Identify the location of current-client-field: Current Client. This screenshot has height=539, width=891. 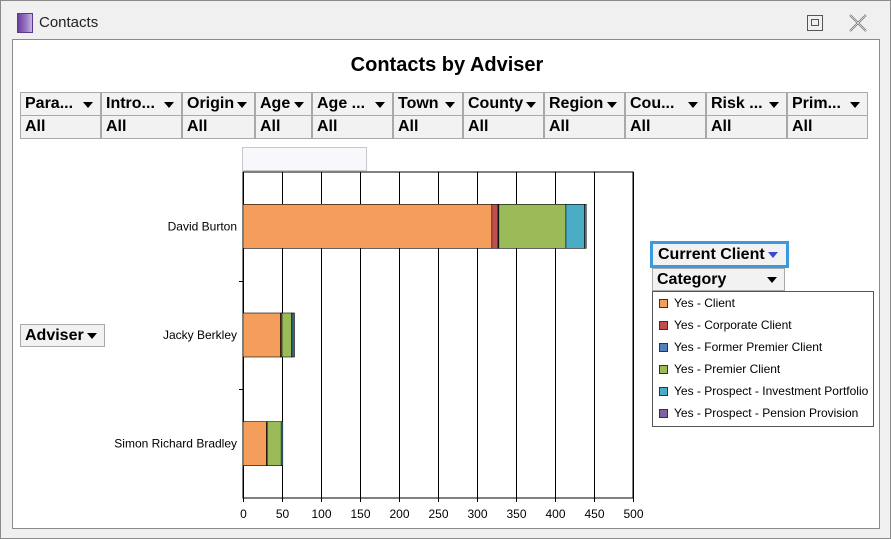
(719, 254).